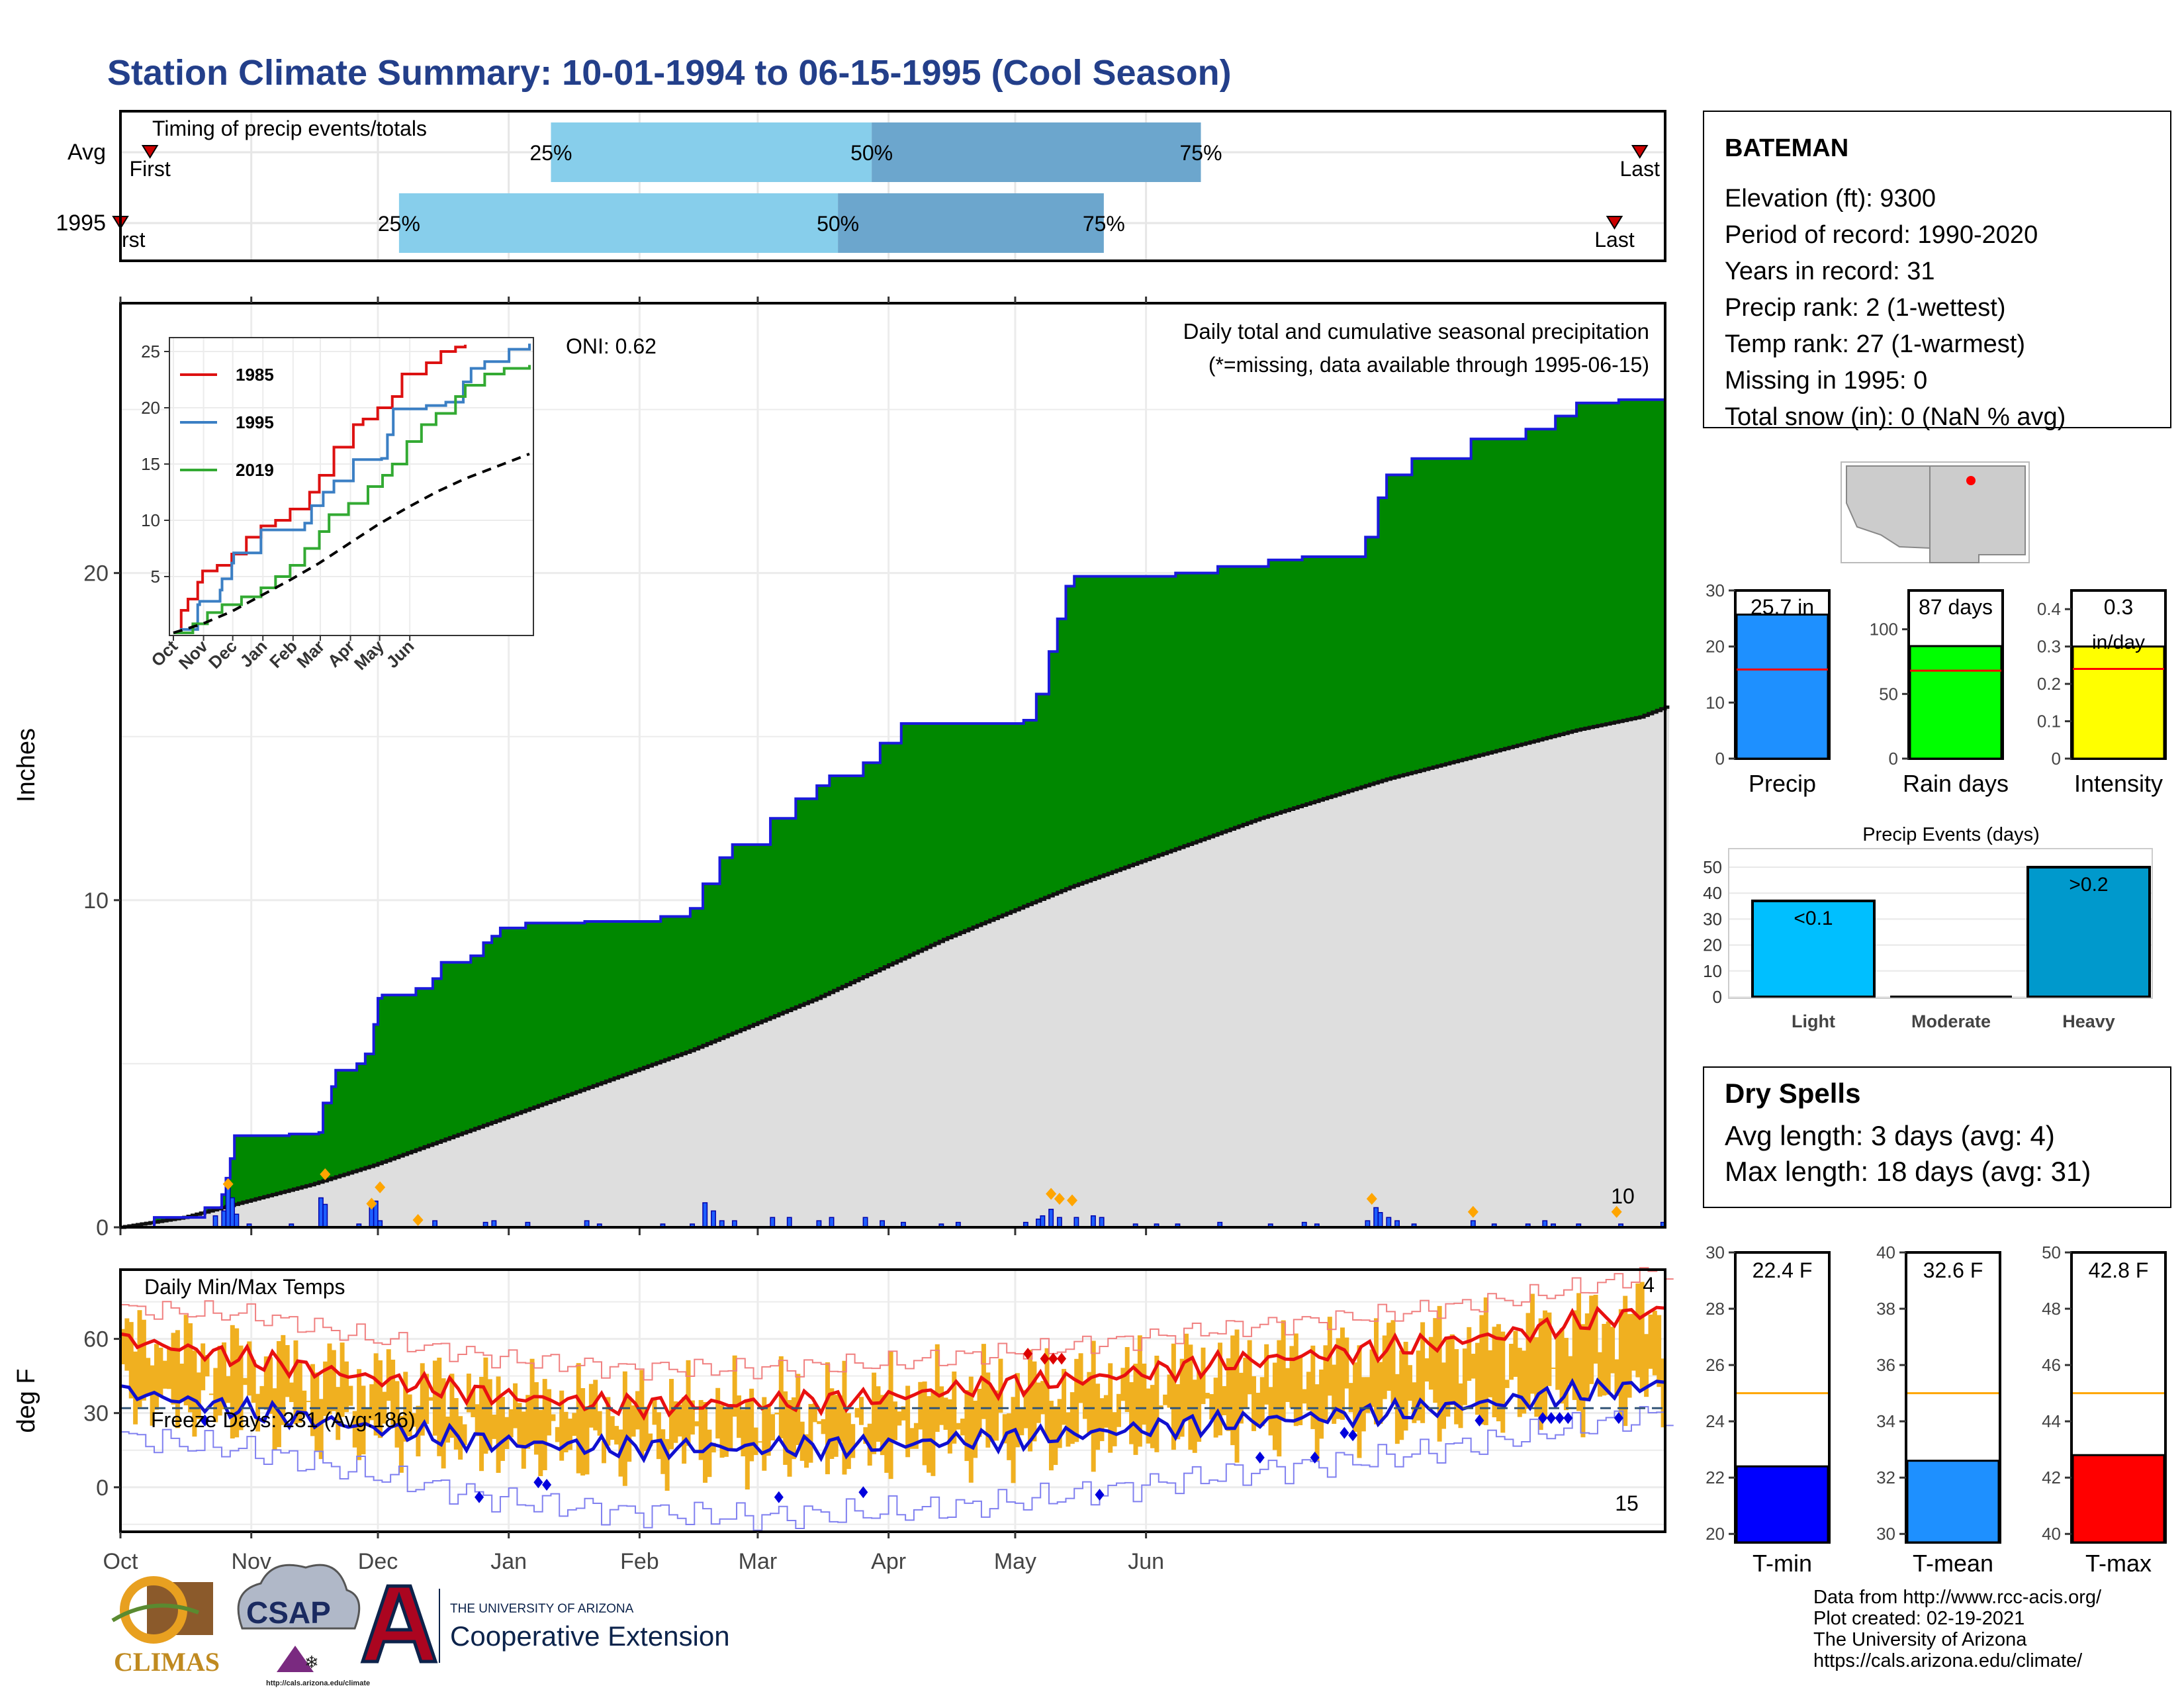 This screenshot has height=1688, width=2184. Describe the element at coordinates (303, 1625) in the screenshot. I see `csap-logo: CSAP ❄ http://cals.arizona.edu/climate` at that location.